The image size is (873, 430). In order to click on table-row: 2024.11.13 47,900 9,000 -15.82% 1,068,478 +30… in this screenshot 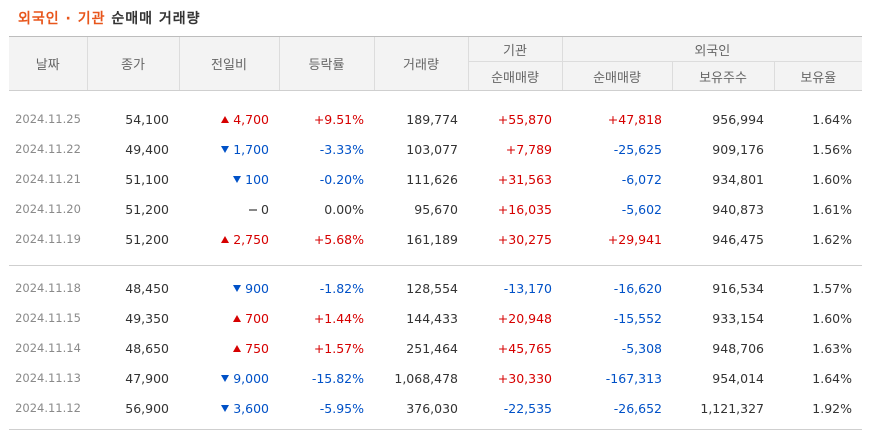, I will do `click(435, 378)`.